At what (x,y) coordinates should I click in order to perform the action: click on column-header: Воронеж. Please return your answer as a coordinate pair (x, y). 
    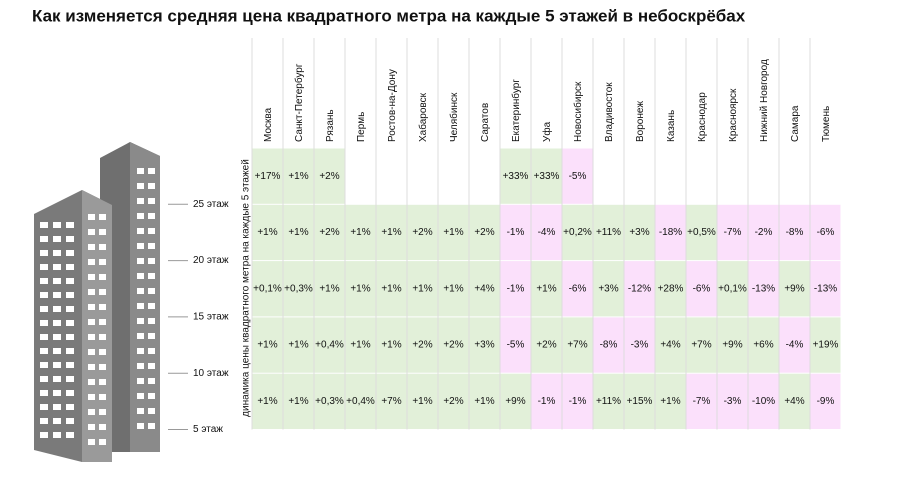
    Looking at the image, I should click on (640, 121).